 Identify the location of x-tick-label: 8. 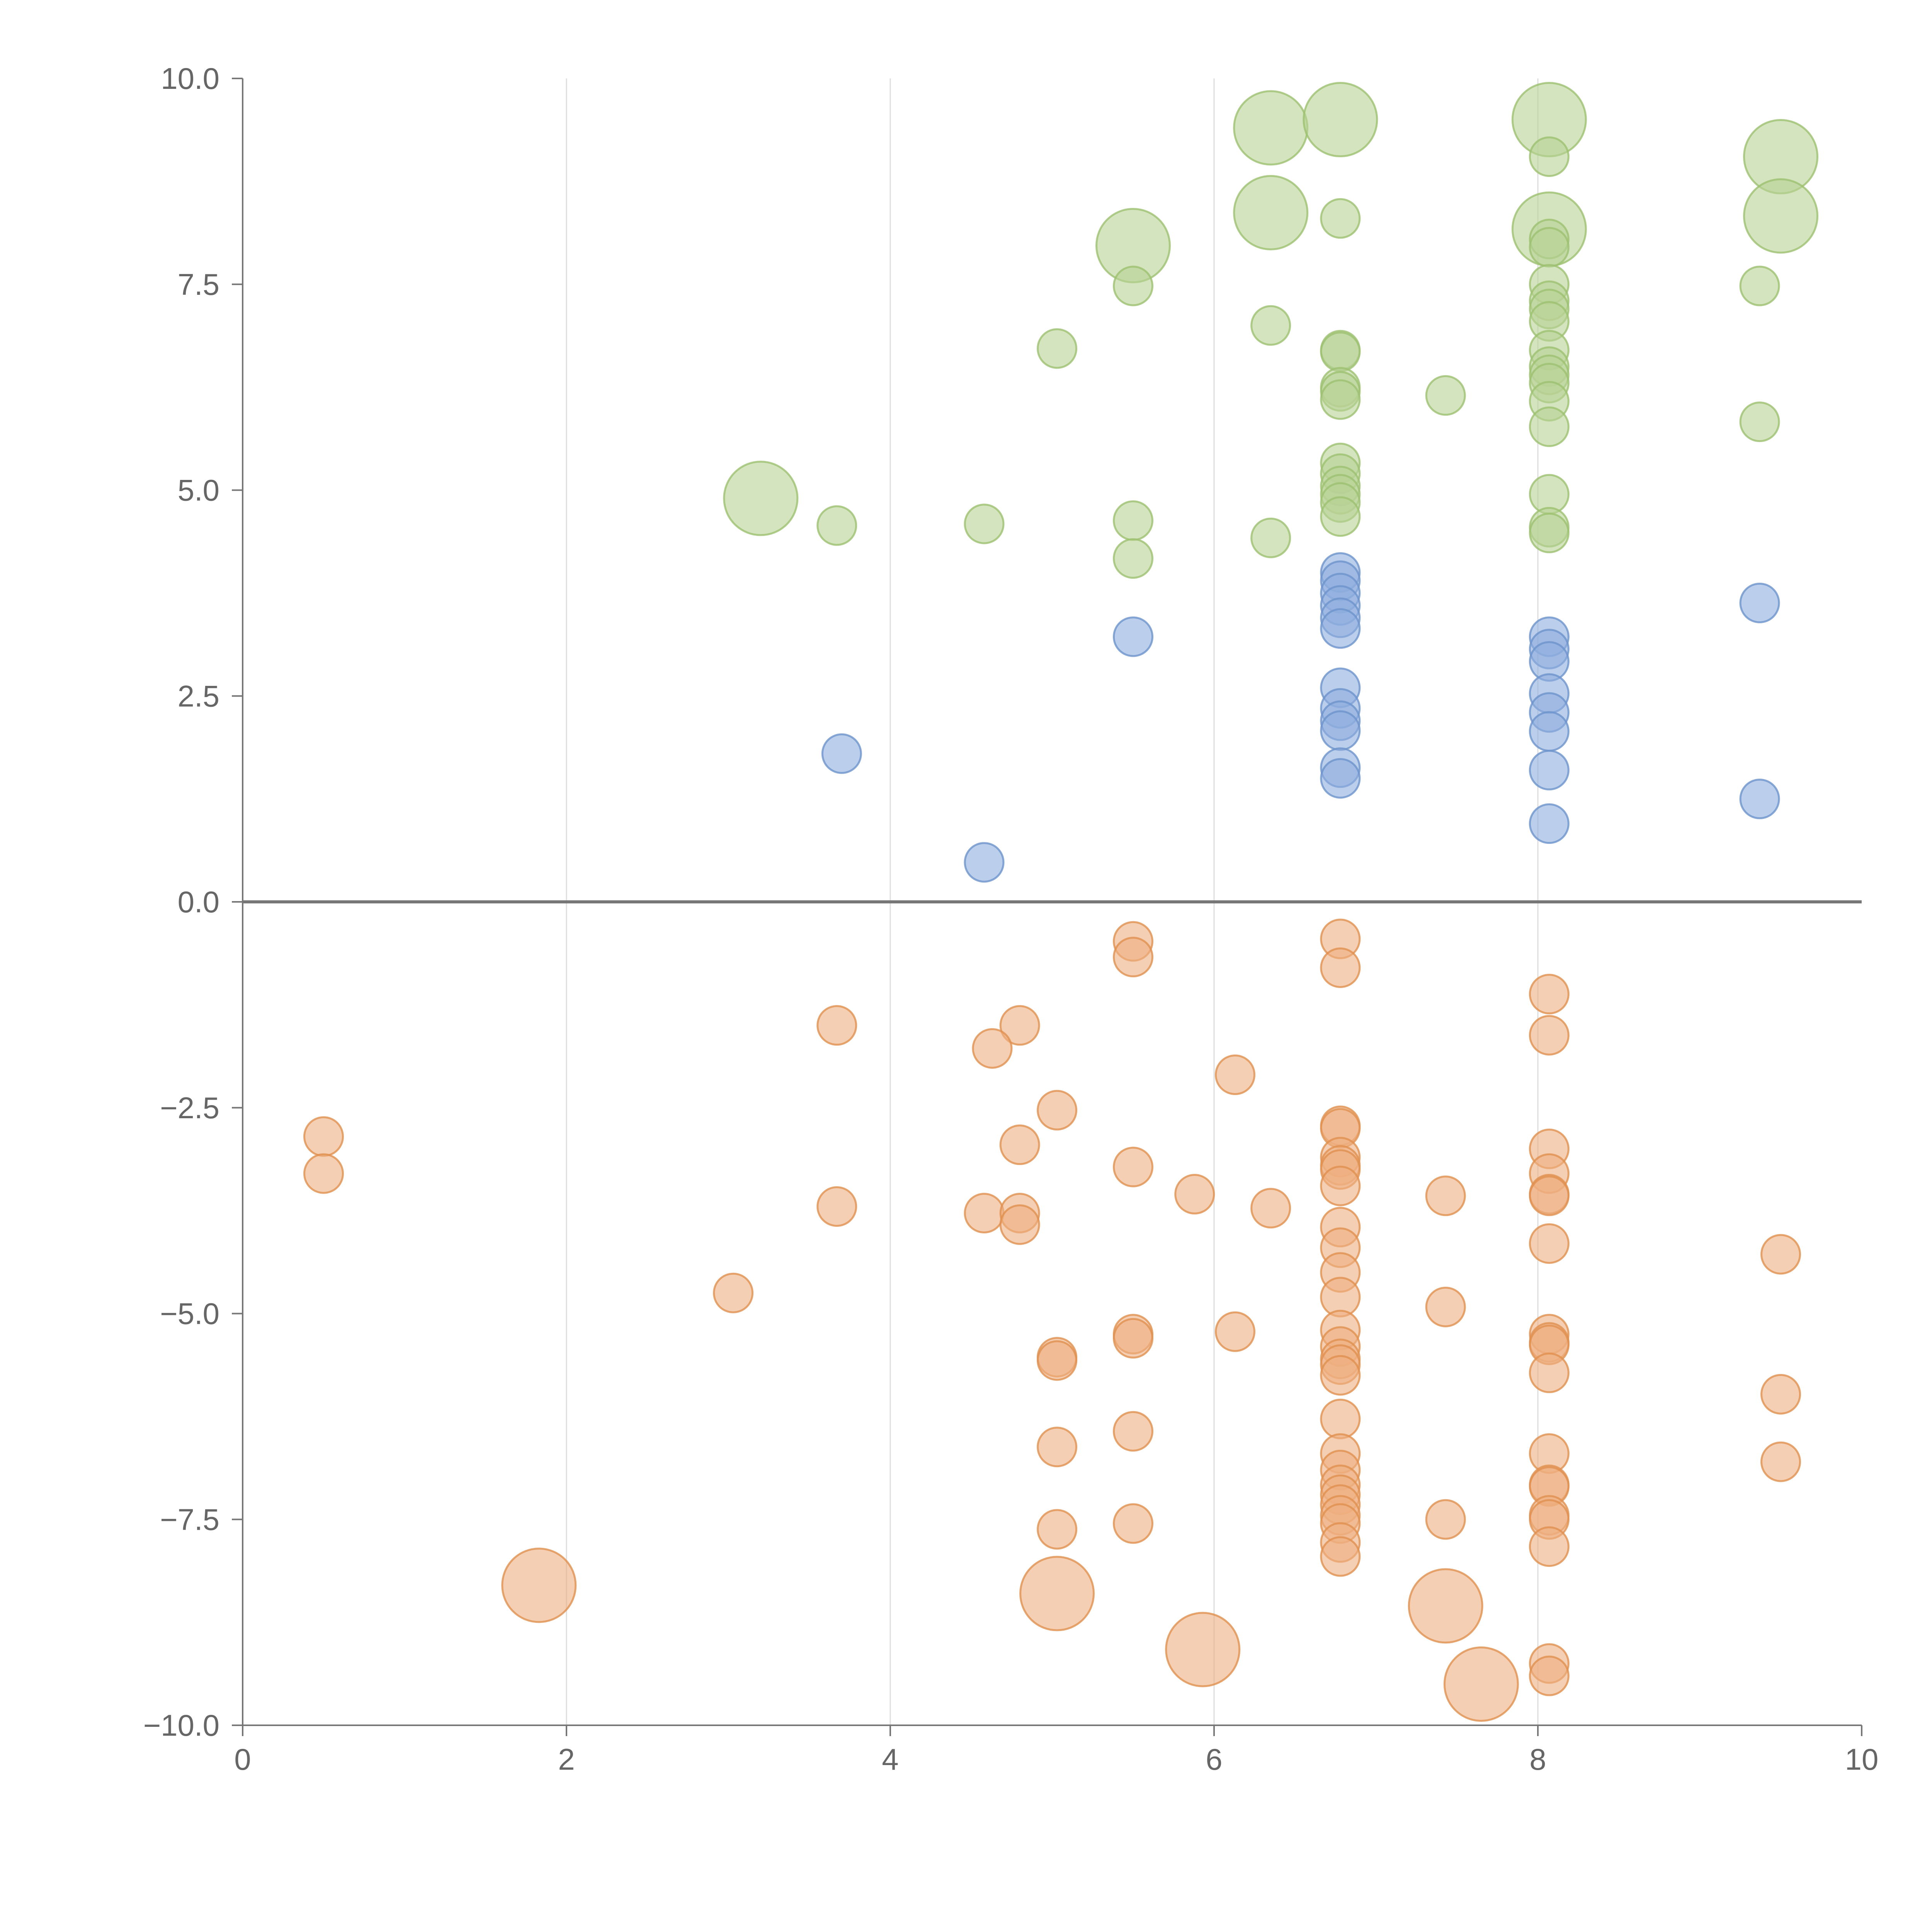
(1538, 1759).